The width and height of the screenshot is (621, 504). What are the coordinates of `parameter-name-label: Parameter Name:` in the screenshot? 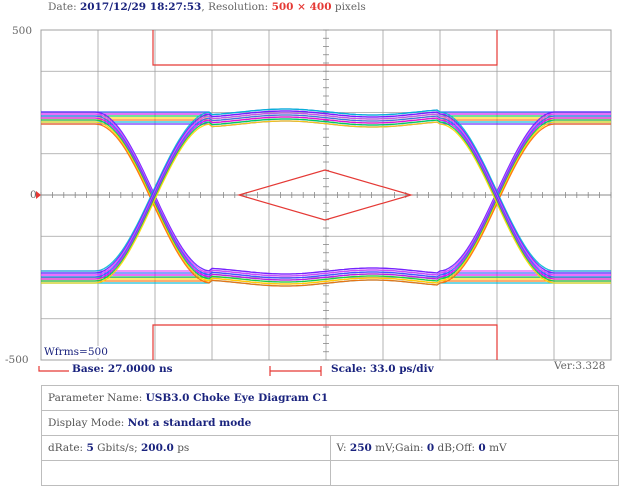 It's located at (97, 398).